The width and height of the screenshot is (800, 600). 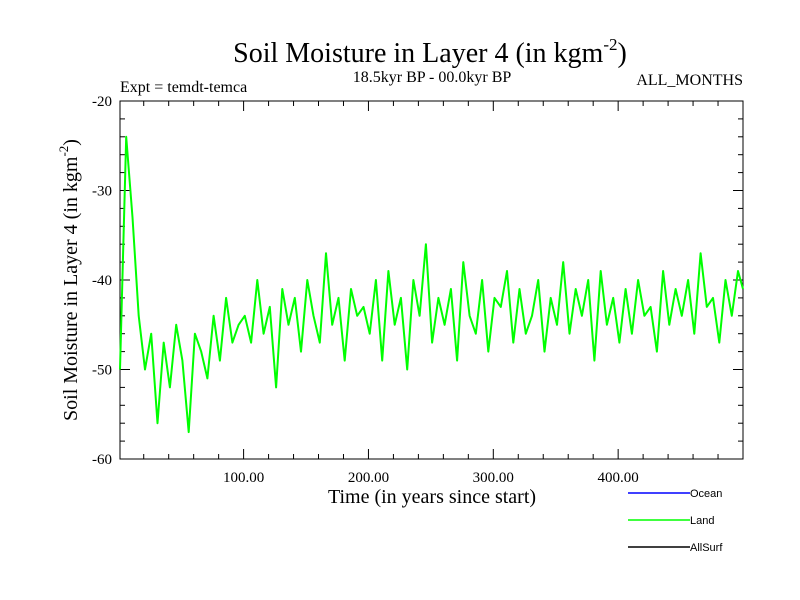 What do you see at coordinates (702, 521) in the screenshot?
I see `legend-label-land: Land` at bounding box center [702, 521].